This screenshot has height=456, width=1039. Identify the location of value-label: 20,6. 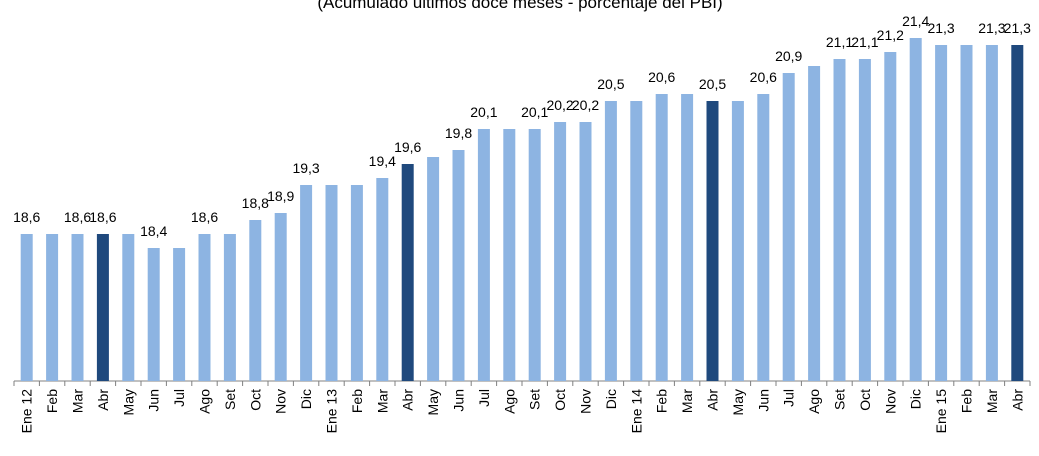
(661, 77).